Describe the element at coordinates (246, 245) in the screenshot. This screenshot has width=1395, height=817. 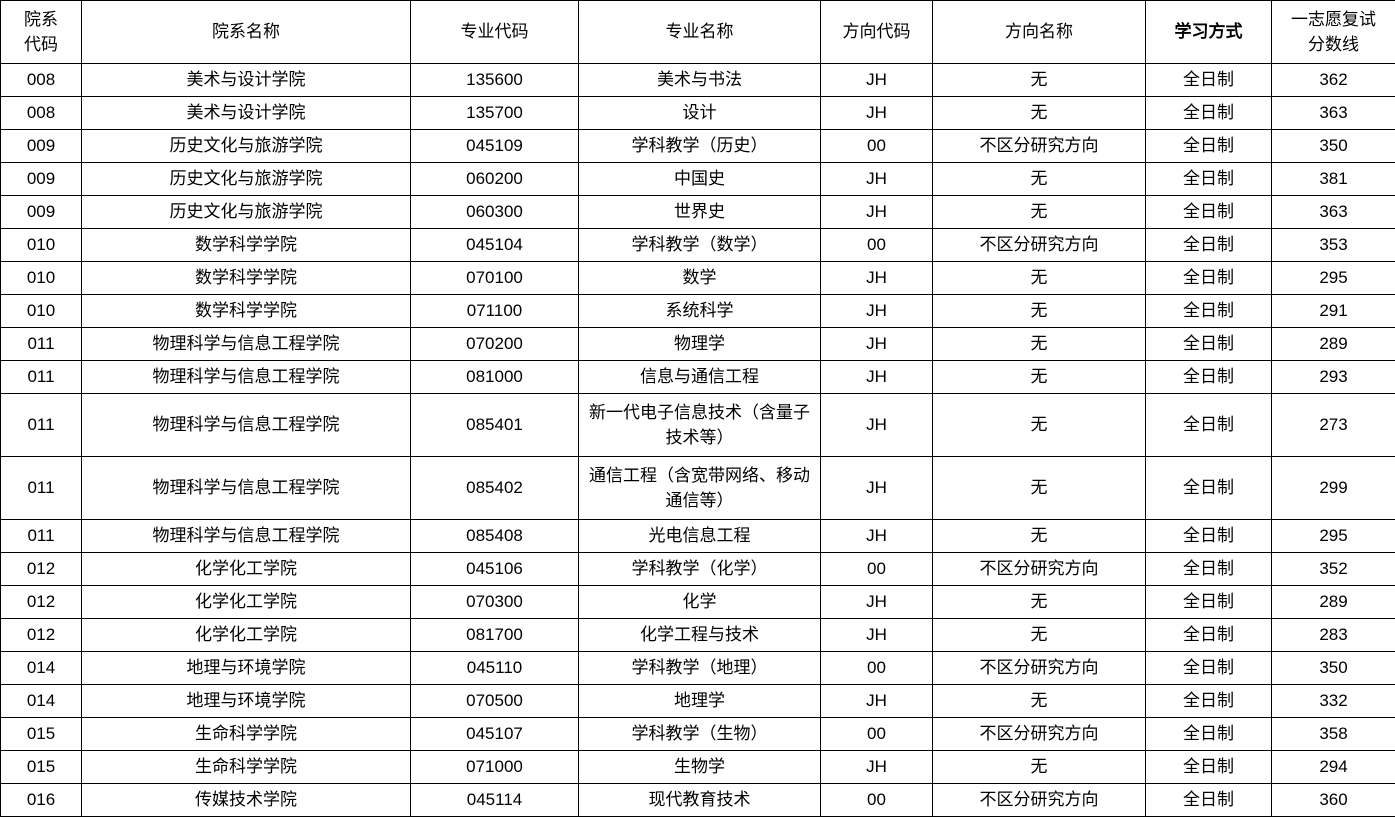
I see `cell-dept_name: 数学科学学院` at that location.